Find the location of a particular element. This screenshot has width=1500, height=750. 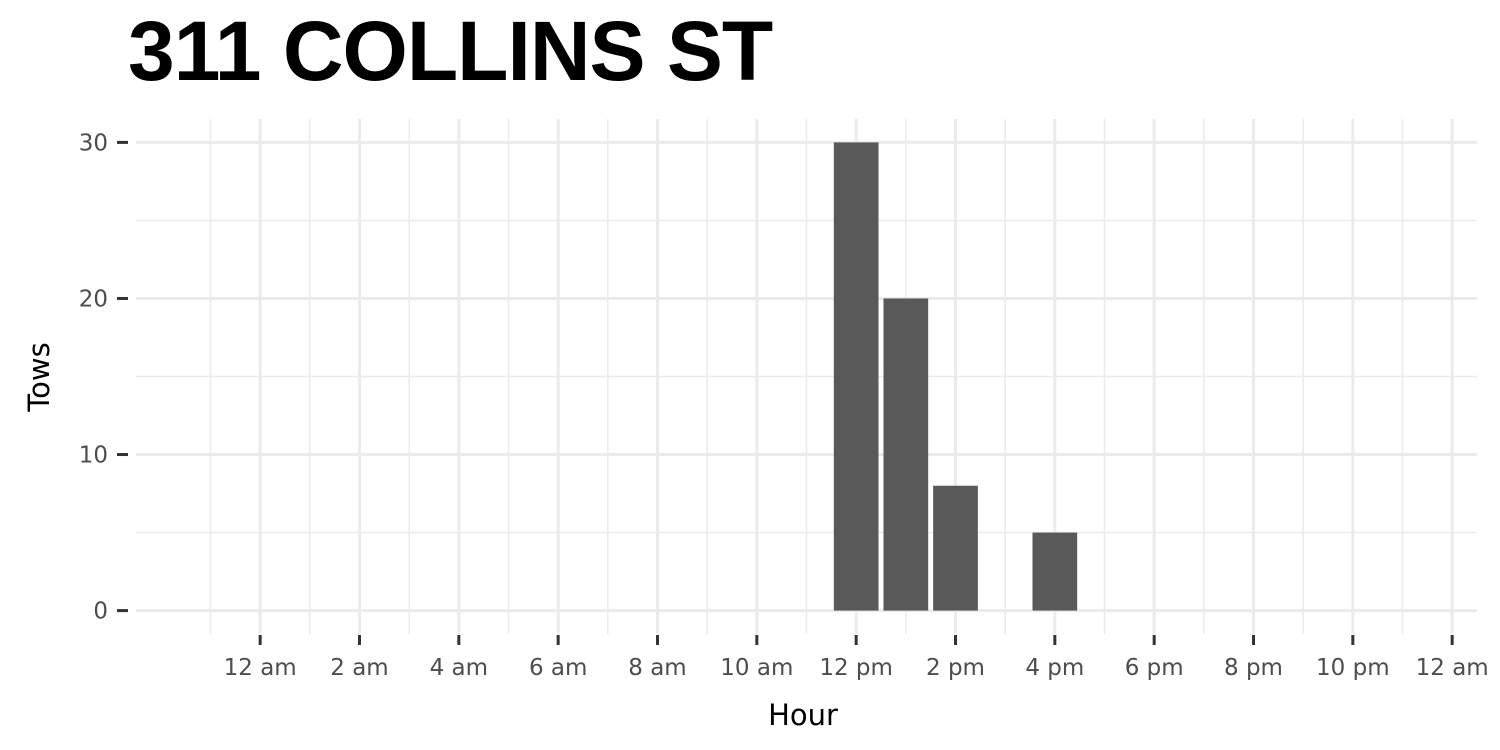

y-tick-label: 30 is located at coordinates (93, 143).